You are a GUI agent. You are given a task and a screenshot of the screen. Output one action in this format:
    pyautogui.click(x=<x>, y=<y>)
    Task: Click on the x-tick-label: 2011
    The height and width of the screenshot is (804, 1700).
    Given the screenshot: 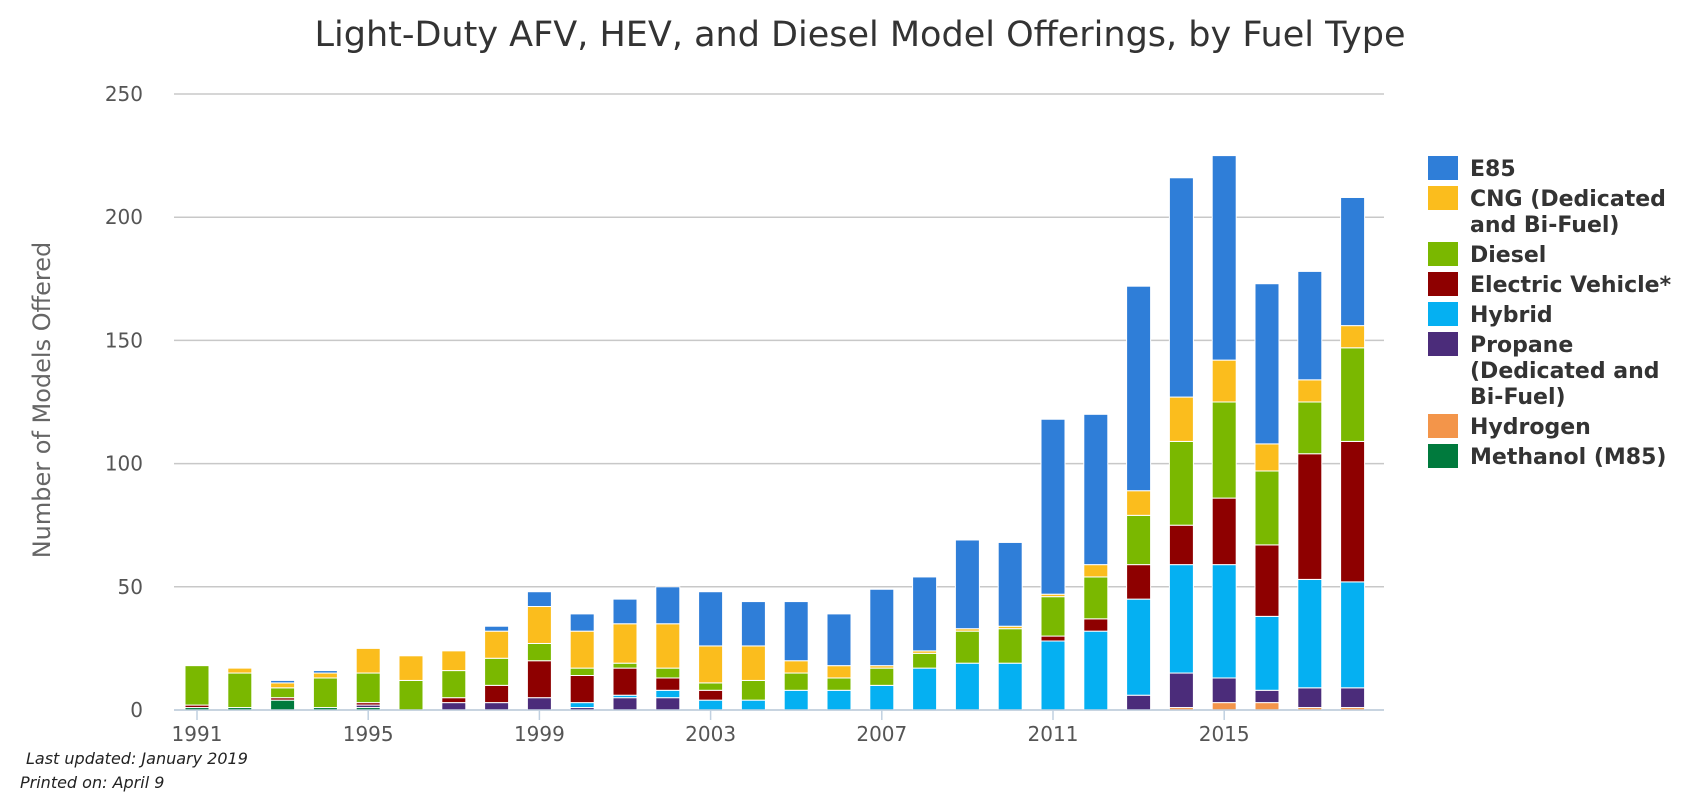 What is the action you would take?
    pyautogui.click(x=1053, y=734)
    